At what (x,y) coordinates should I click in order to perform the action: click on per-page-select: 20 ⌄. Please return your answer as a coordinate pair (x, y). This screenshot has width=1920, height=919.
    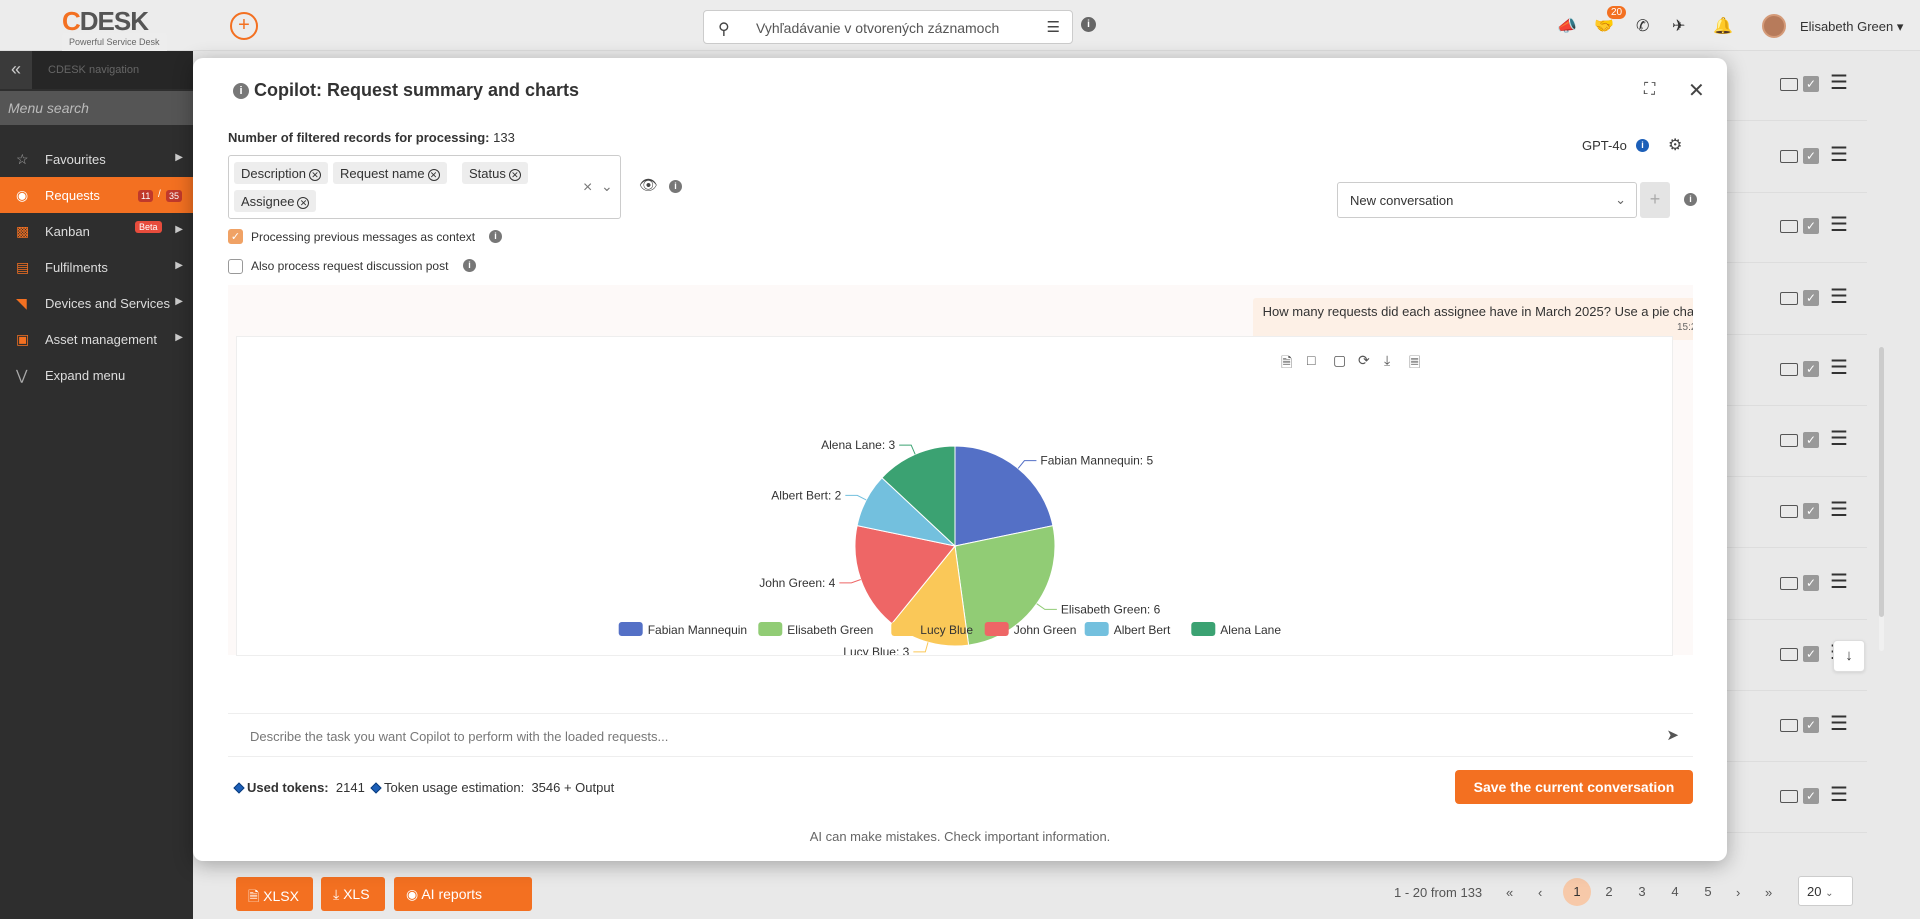
    Looking at the image, I should click on (1825, 891).